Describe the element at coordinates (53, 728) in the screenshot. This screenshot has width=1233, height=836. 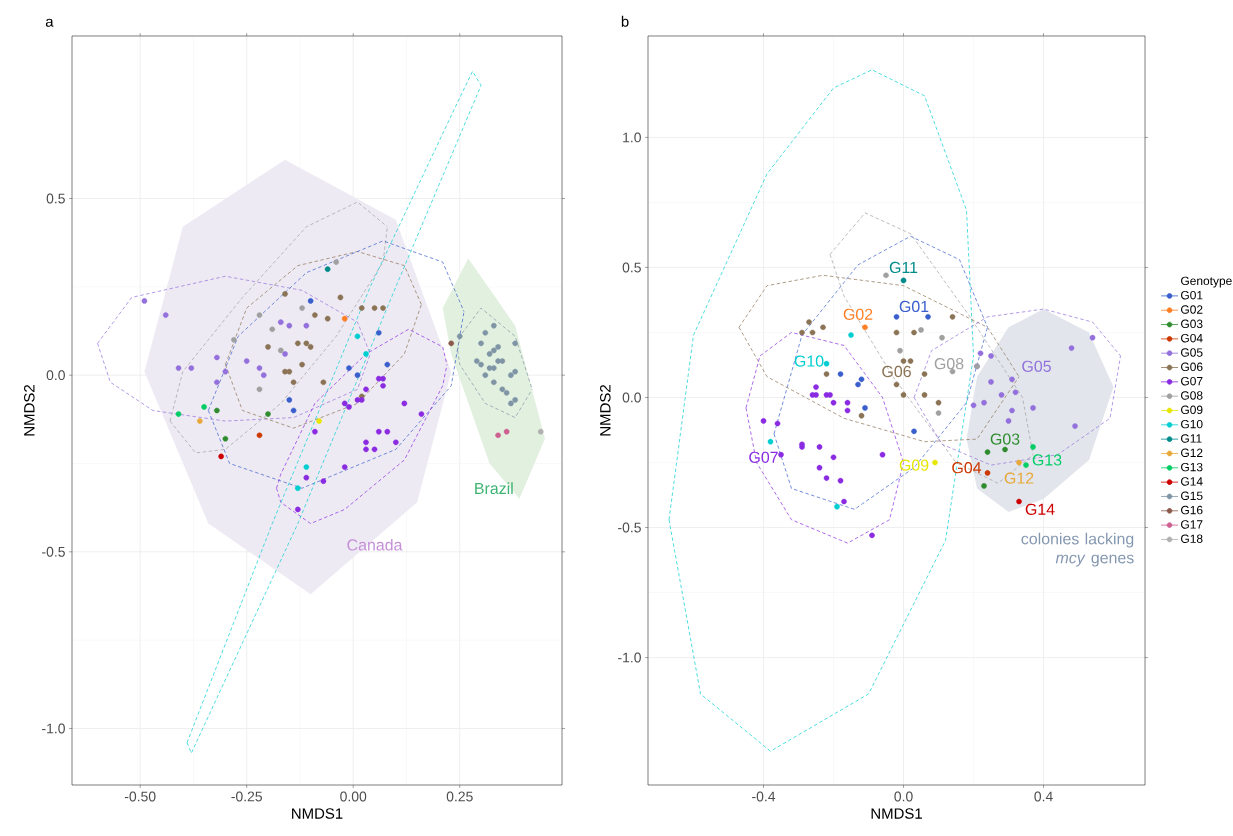
I see `y-tick-label: -1.0` at that location.